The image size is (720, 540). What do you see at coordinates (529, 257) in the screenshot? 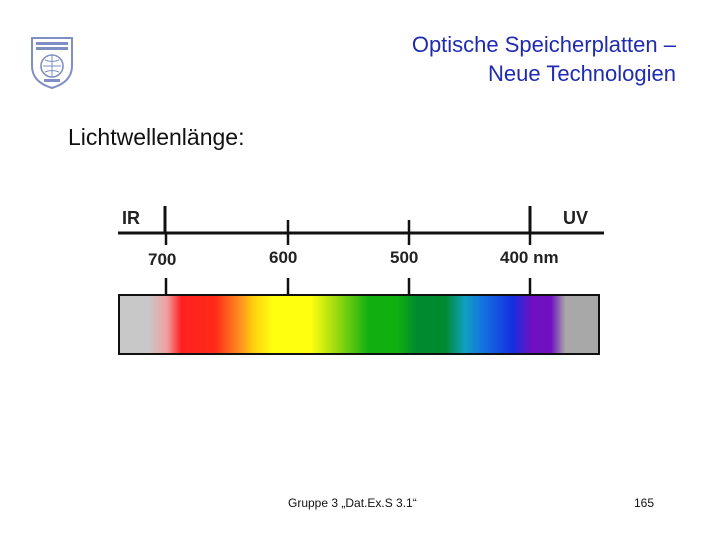
I see `tick-label-400-nm: 400 nm` at bounding box center [529, 257].